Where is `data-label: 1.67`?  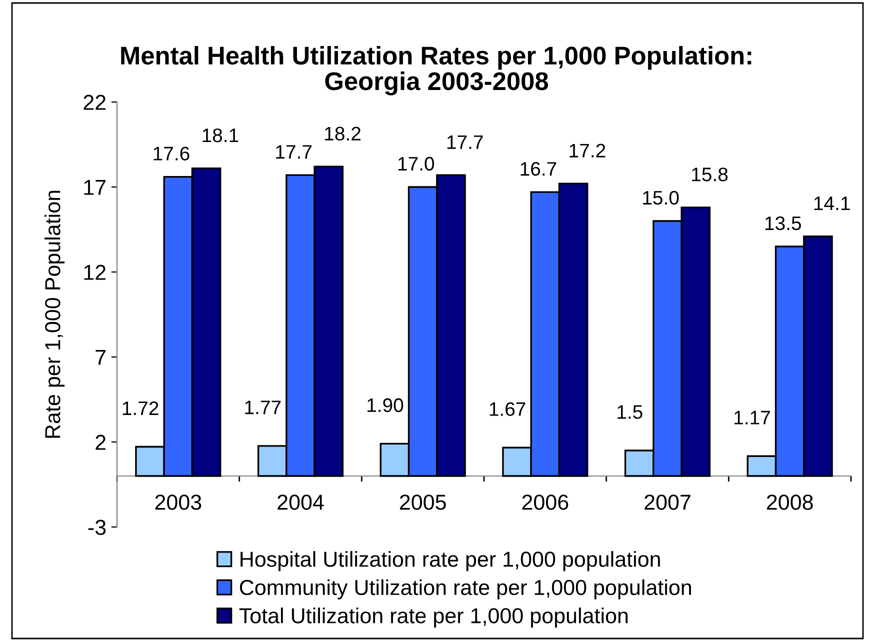 data-label: 1.67 is located at coordinates (508, 409).